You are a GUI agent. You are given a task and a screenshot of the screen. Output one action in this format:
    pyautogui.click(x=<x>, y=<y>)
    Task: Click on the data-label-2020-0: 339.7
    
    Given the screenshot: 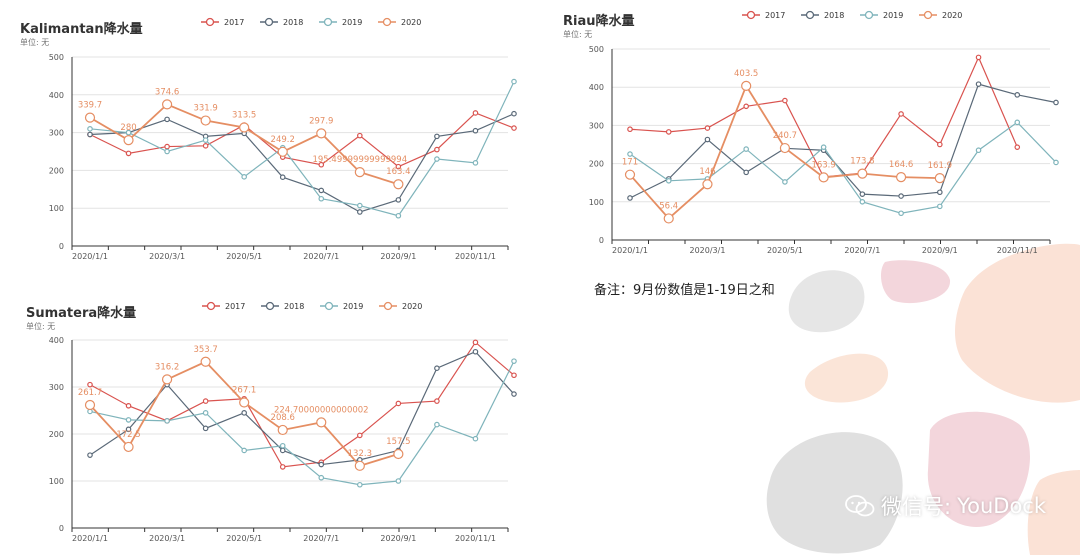 What is the action you would take?
    pyautogui.click(x=90, y=106)
    